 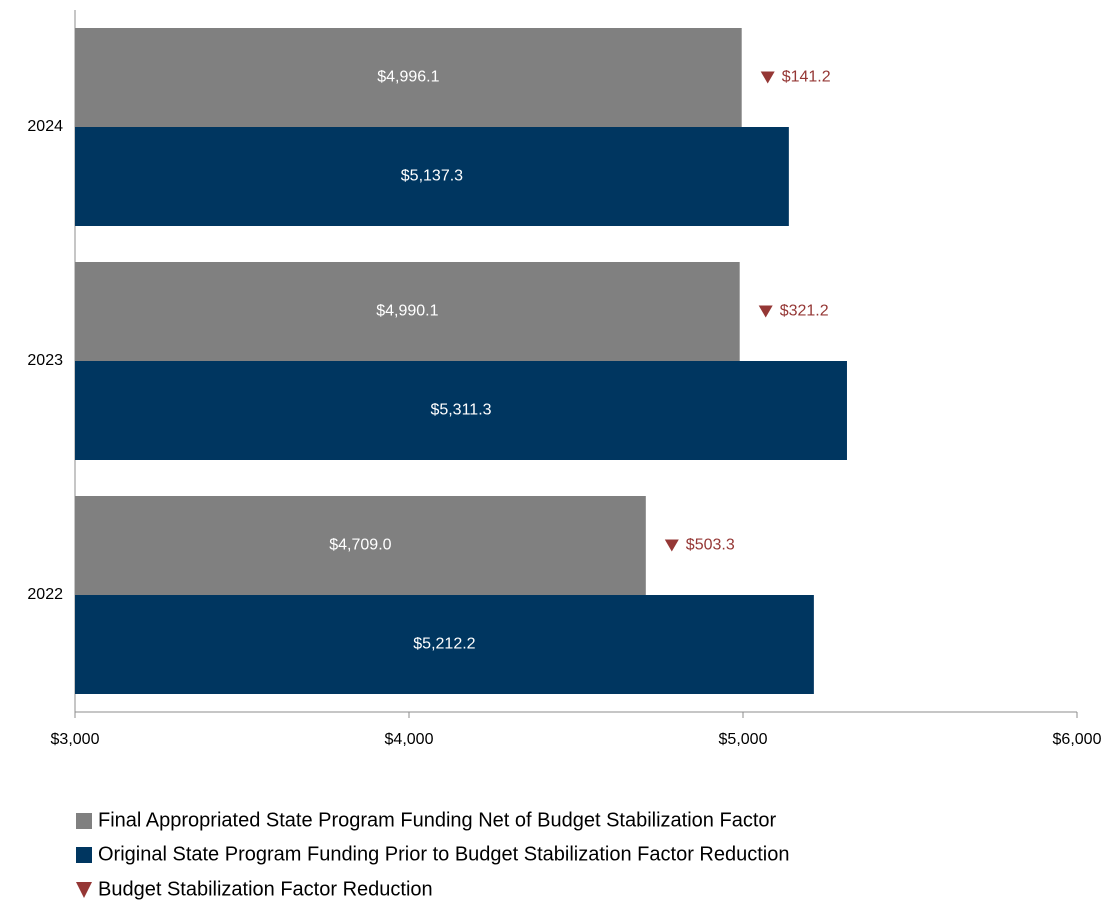 I want to click on bar-value-label: $4,990.1, so click(x=407, y=311).